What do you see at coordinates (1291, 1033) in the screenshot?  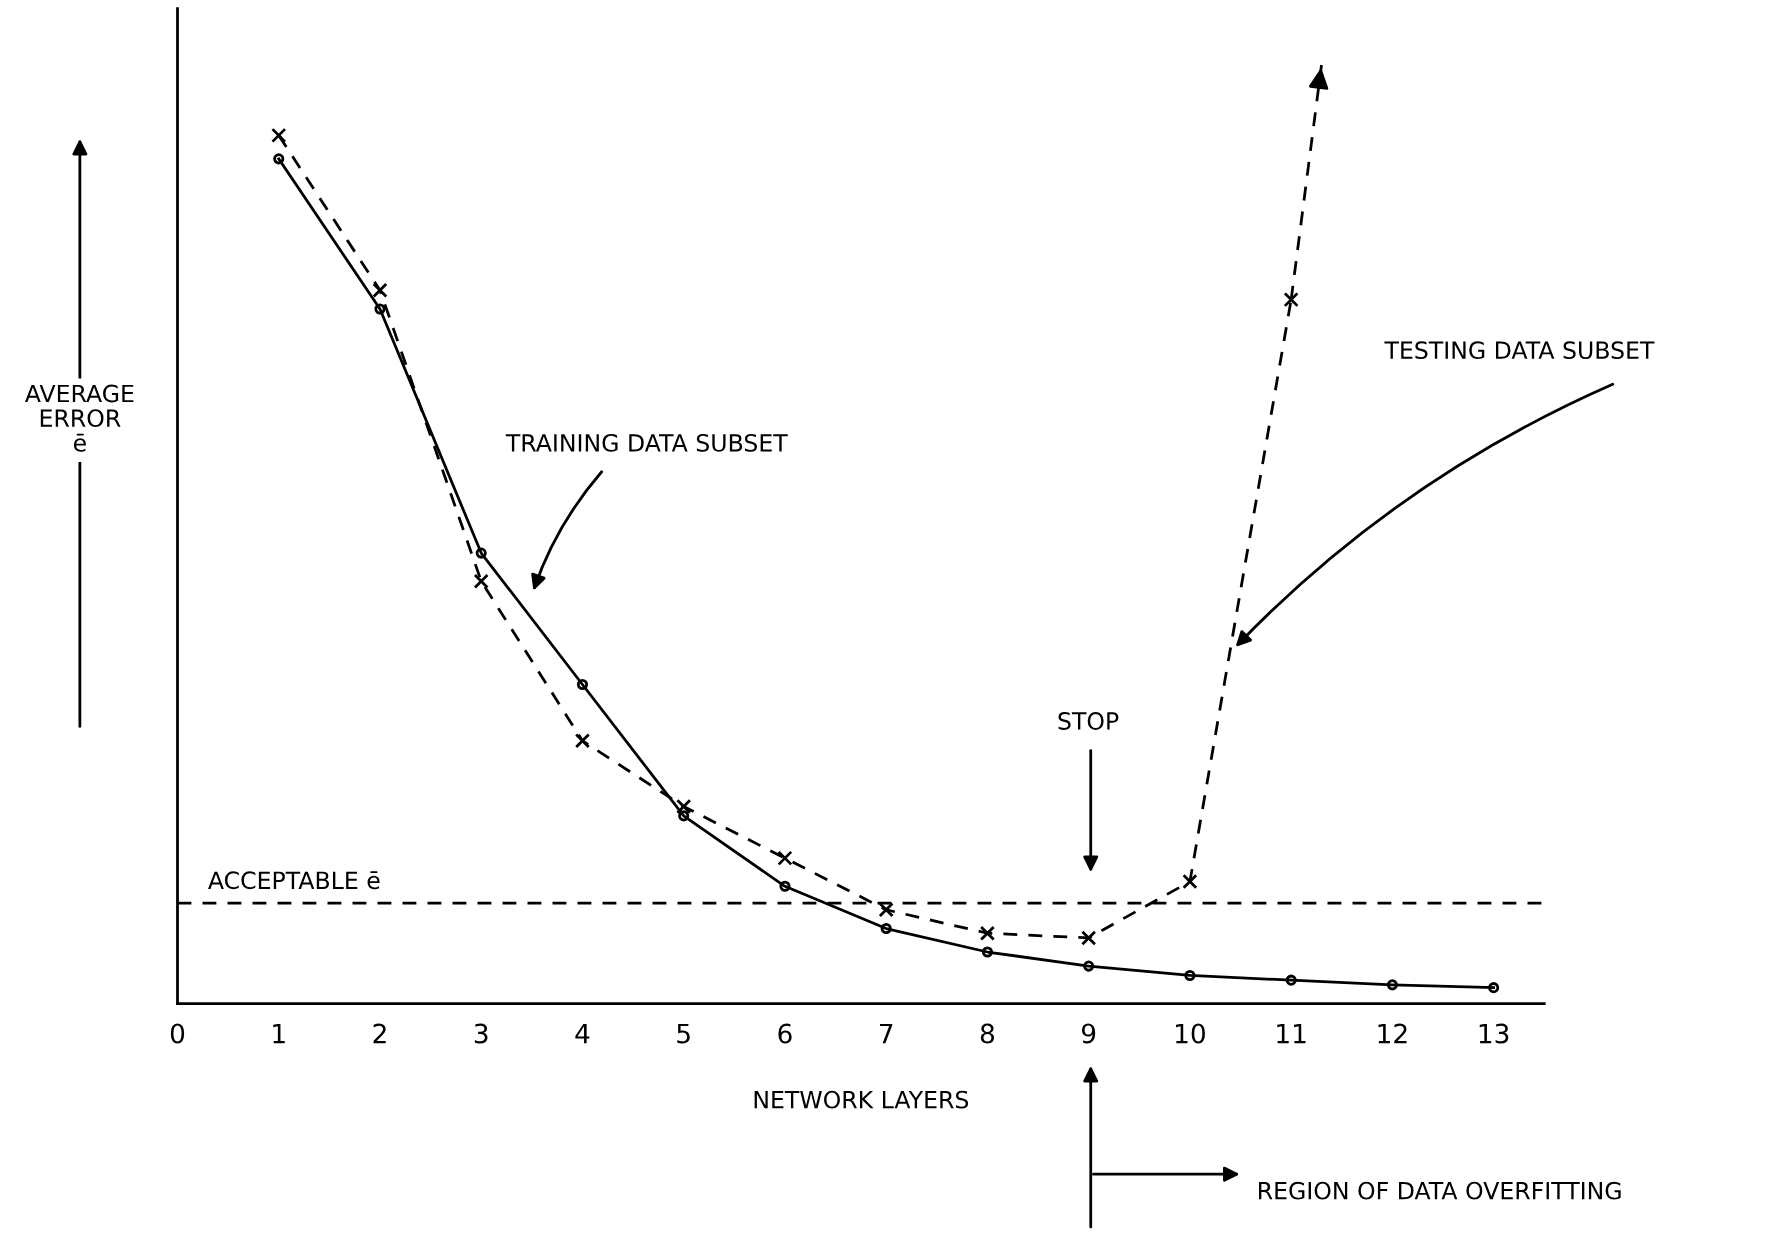 I see `x-tick-label: 11` at bounding box center [1291, 1033].